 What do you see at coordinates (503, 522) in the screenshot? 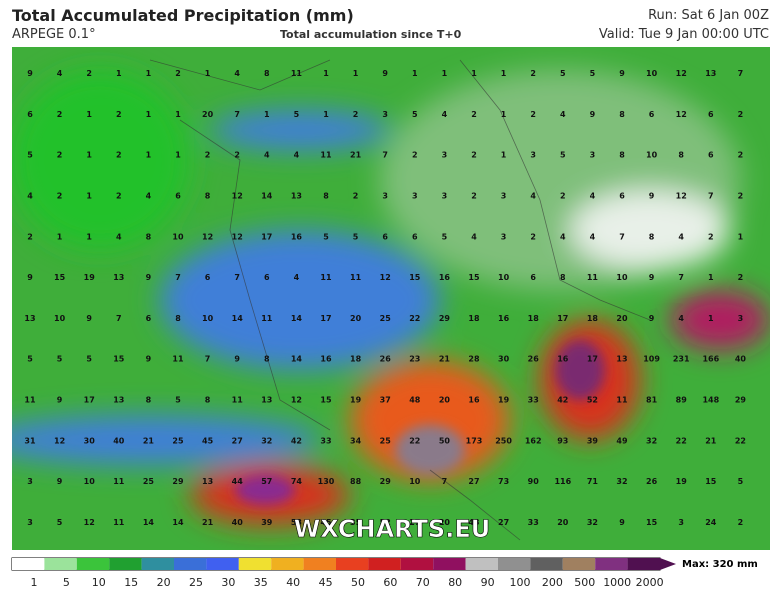
I see `map-value: 27` at bounding box center [503, 522].